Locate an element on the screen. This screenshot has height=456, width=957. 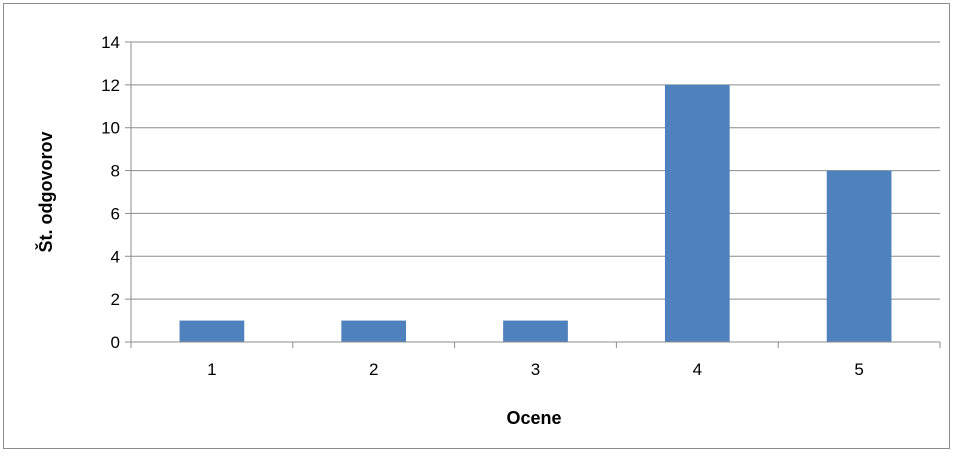
y-tick-label: 12 is located at coordinates (110, 85).